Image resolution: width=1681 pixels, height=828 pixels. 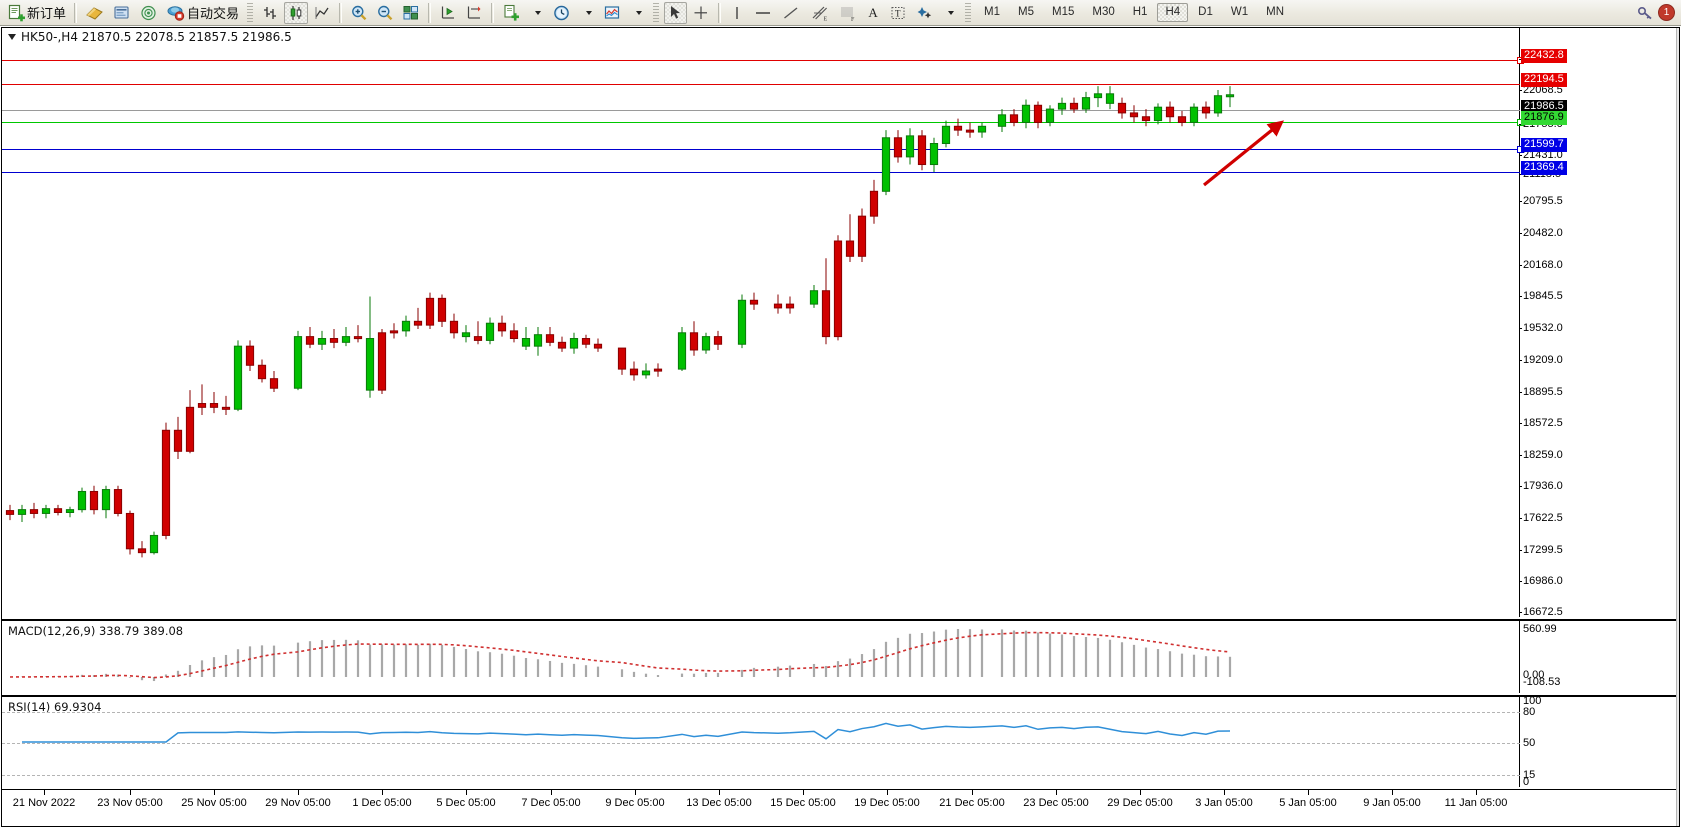 I want to click on chevron-down-icon, so click(x=537, y=12).